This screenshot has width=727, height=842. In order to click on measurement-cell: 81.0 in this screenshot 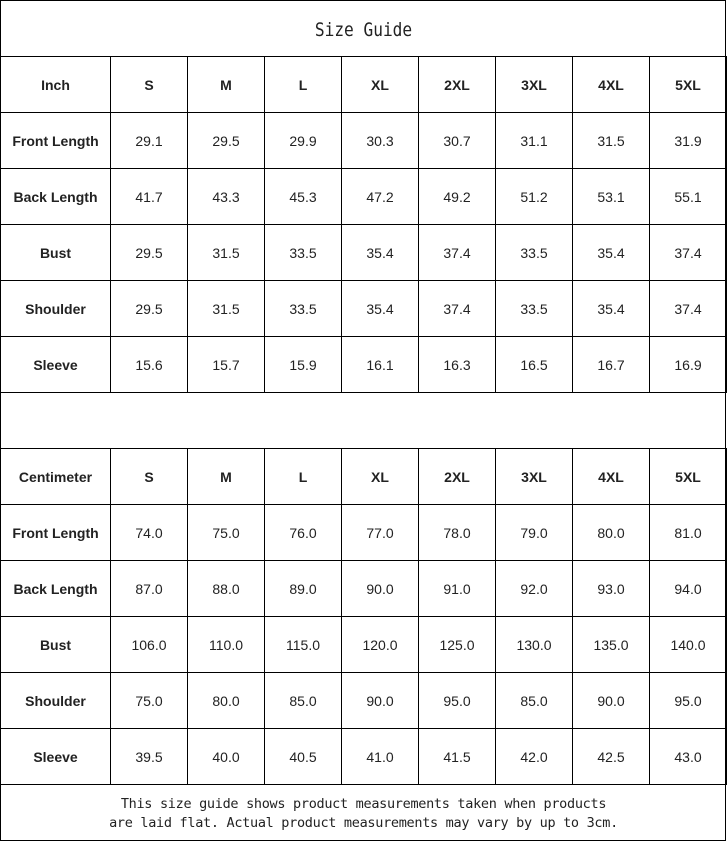, I will do `click(688, 532)`.